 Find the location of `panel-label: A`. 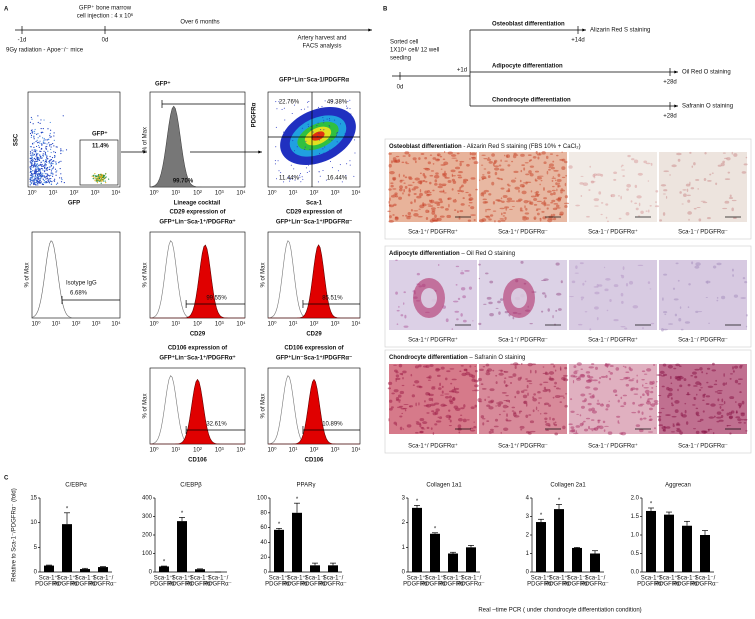

panel-label: A is located at coordinates (6, 10).